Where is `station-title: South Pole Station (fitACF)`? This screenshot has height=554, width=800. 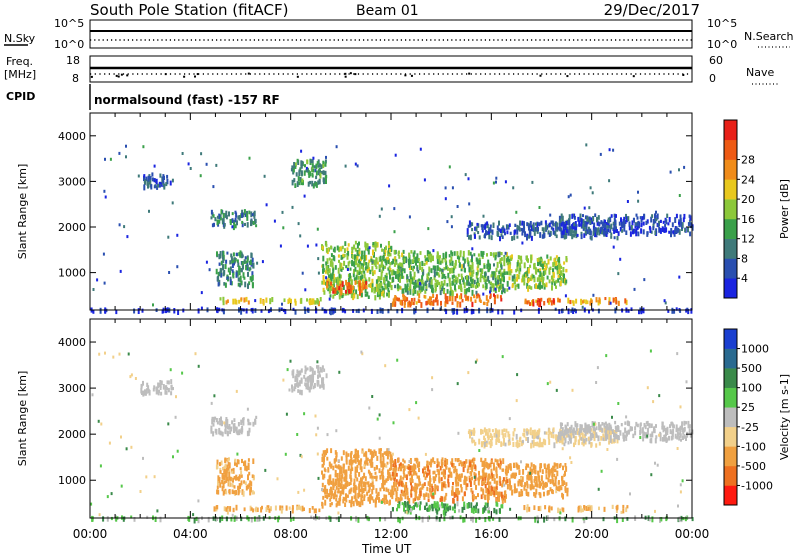 station-title: South Pole Station (fitACF) is located at coordinates (189, 10).